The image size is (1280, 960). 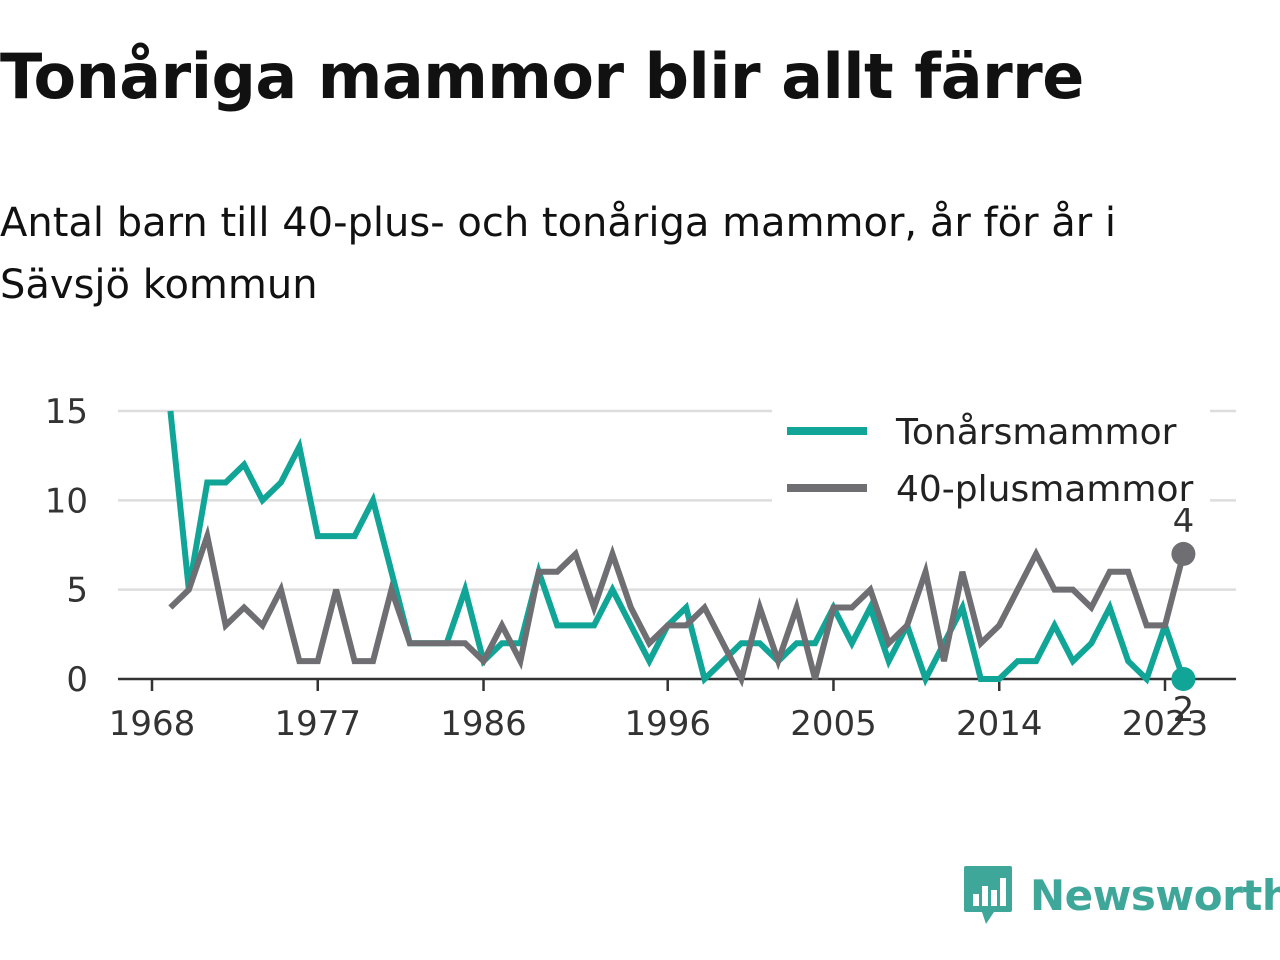 What do you see at coordinates (66, 412) in the screenshot?
I see `y-tick-label: 15` at bounding box center [66, 412].